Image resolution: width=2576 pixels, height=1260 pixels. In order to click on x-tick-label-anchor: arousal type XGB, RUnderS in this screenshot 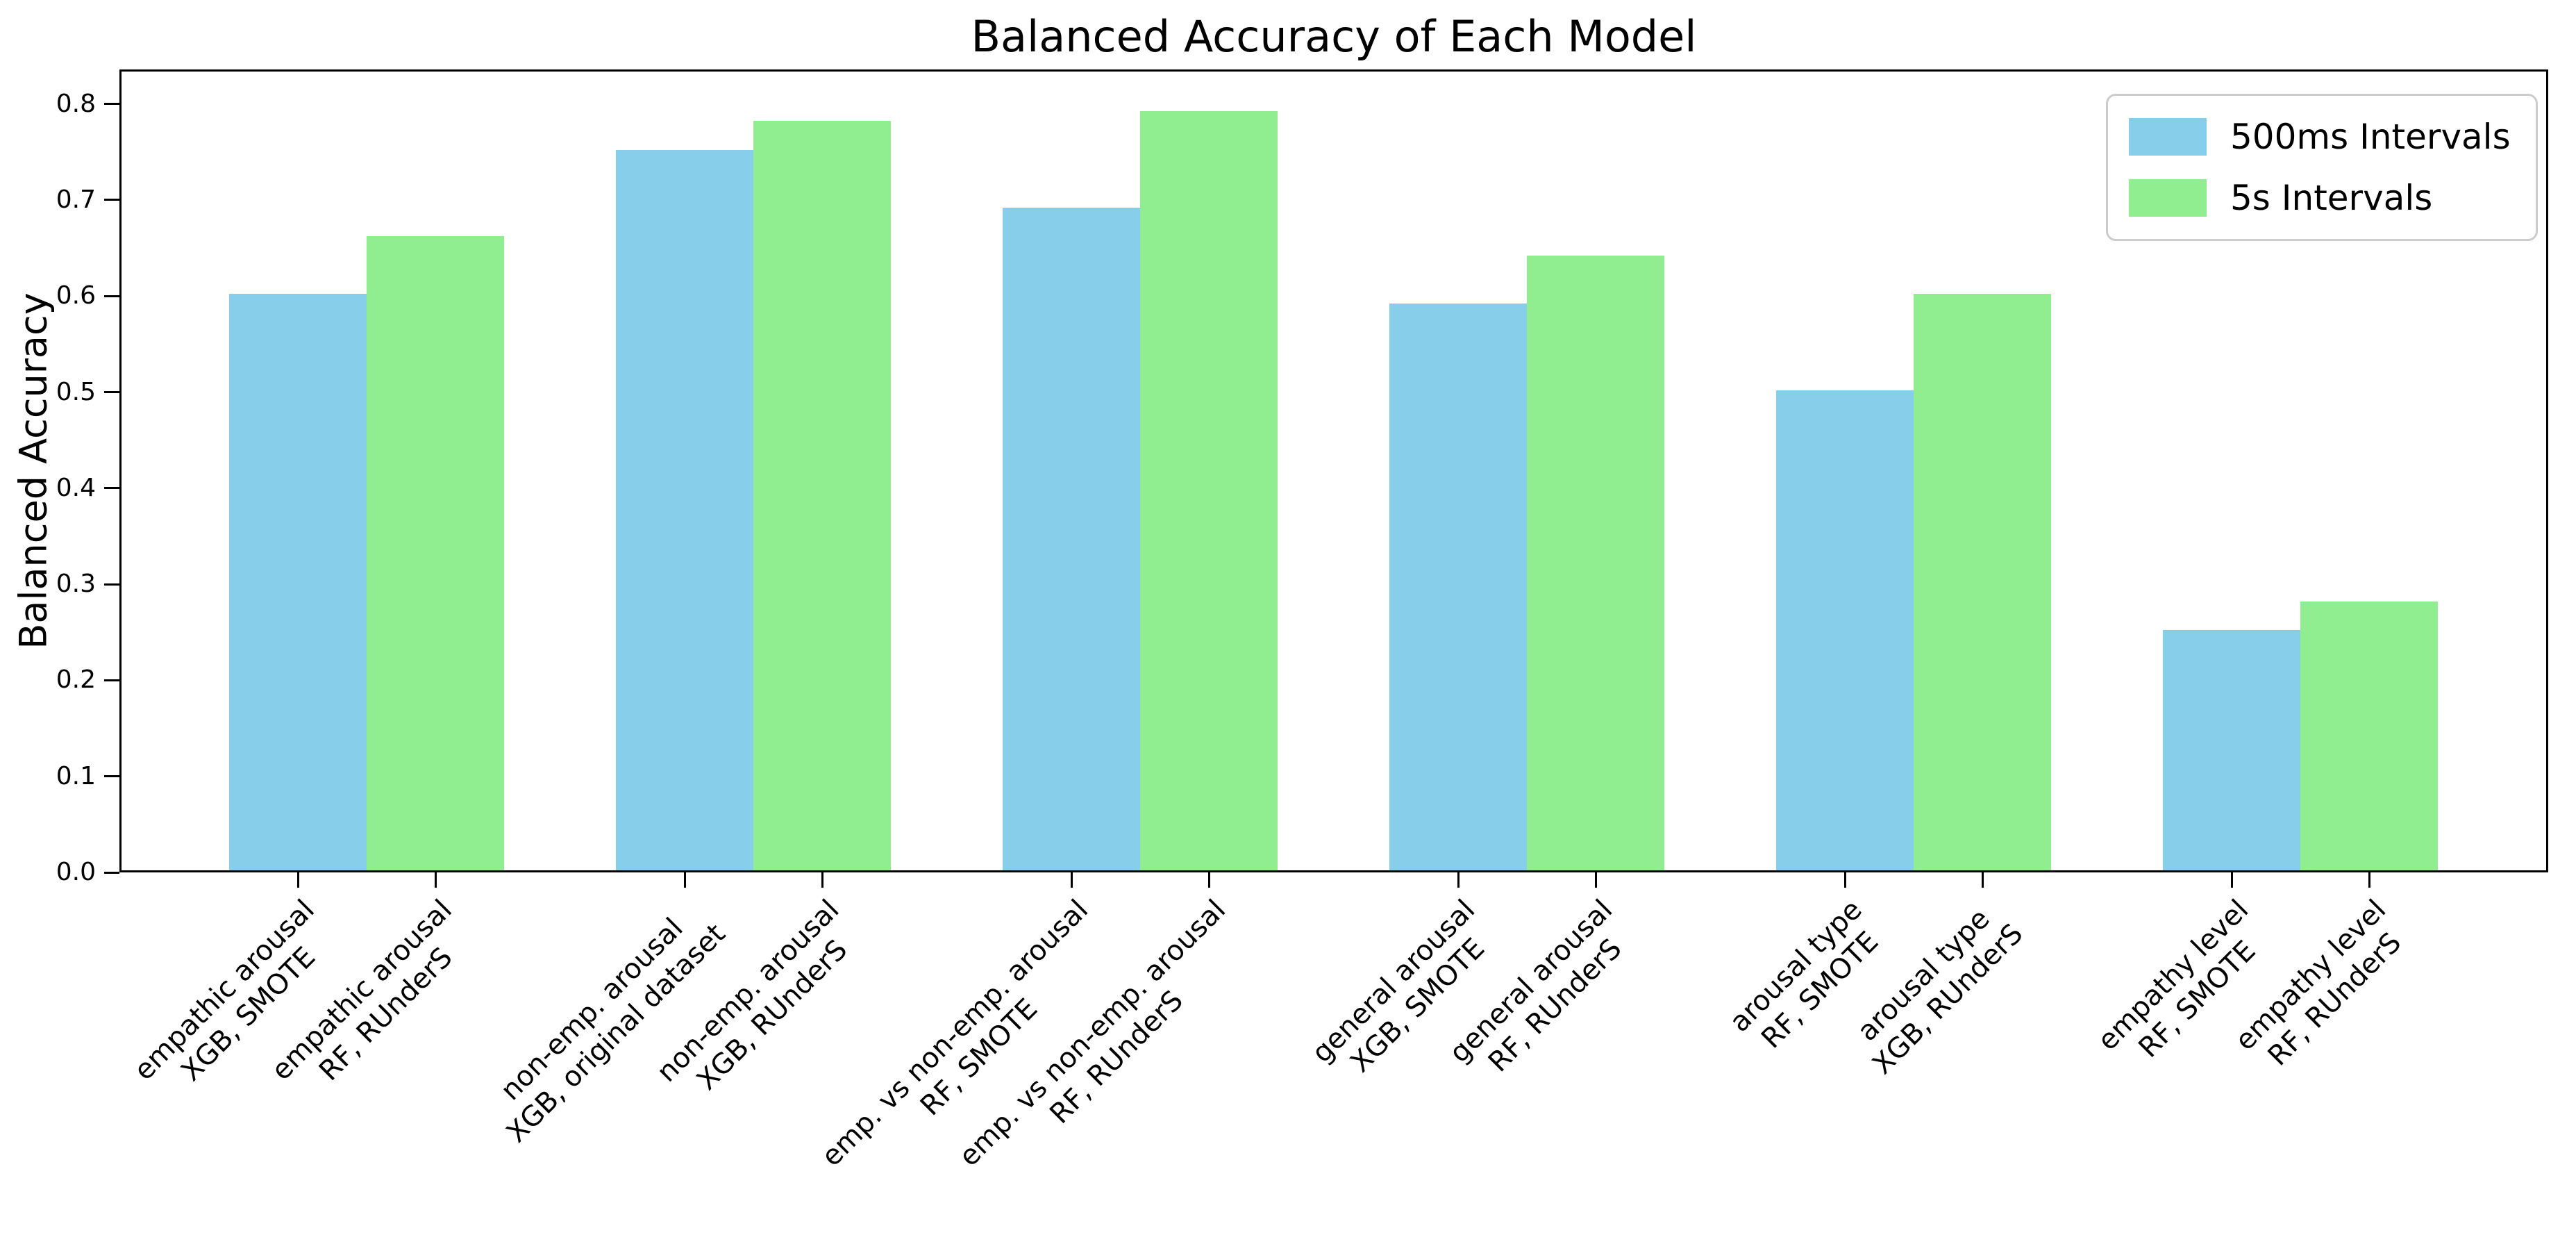, I will do `click(1907, 987)`.